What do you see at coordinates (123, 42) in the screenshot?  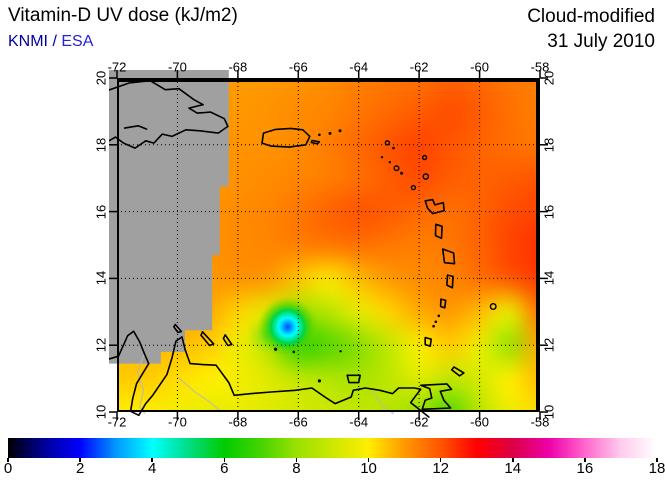 I see `provider-credit: KNMI / ESA` at bounding box center [123, 42].